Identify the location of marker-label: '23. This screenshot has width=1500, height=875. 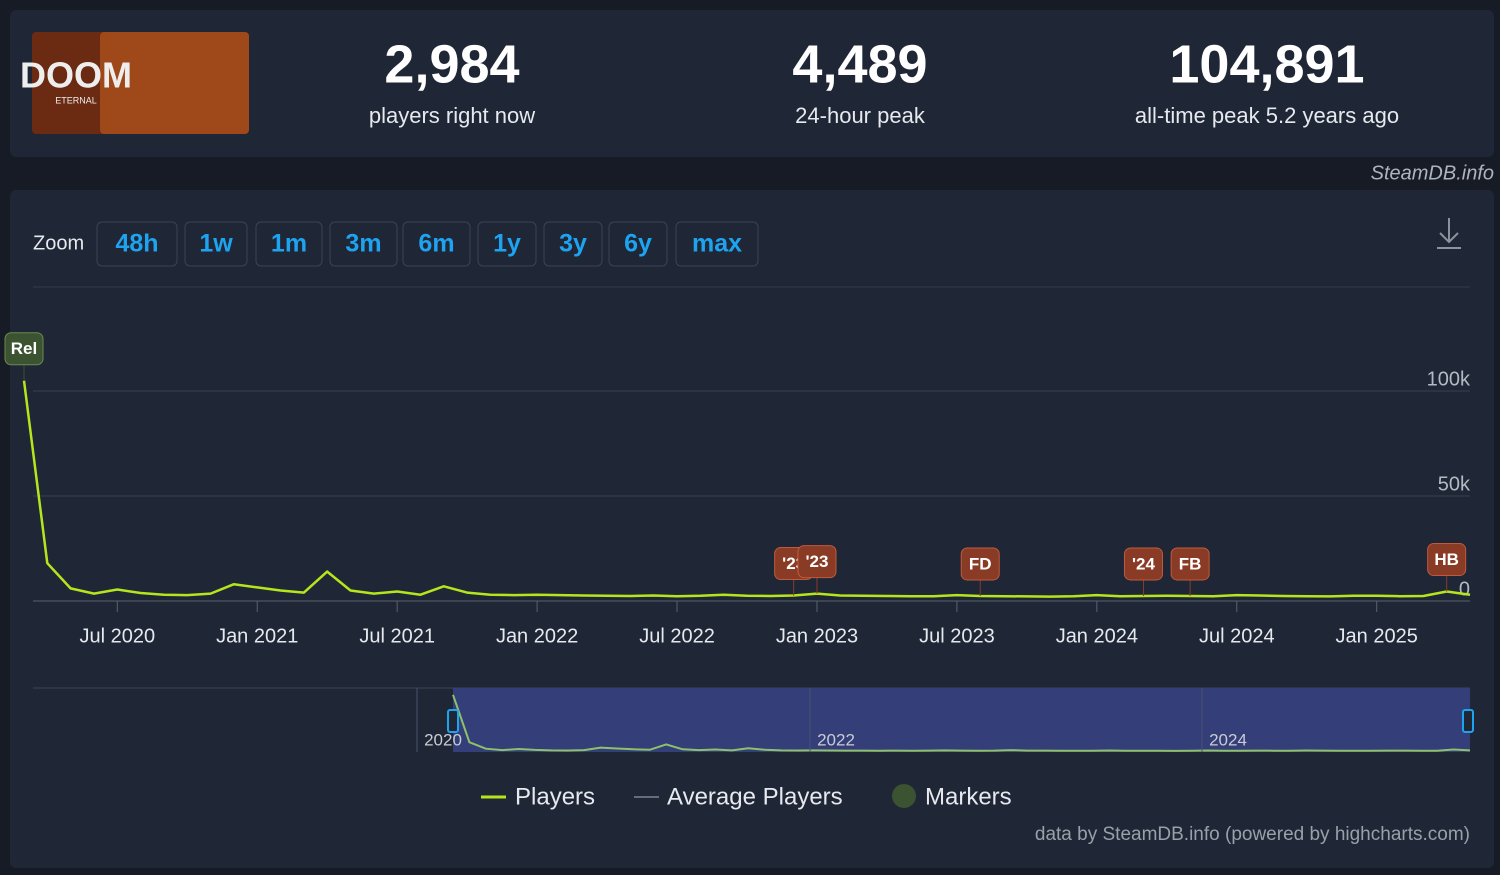
(816, 561).